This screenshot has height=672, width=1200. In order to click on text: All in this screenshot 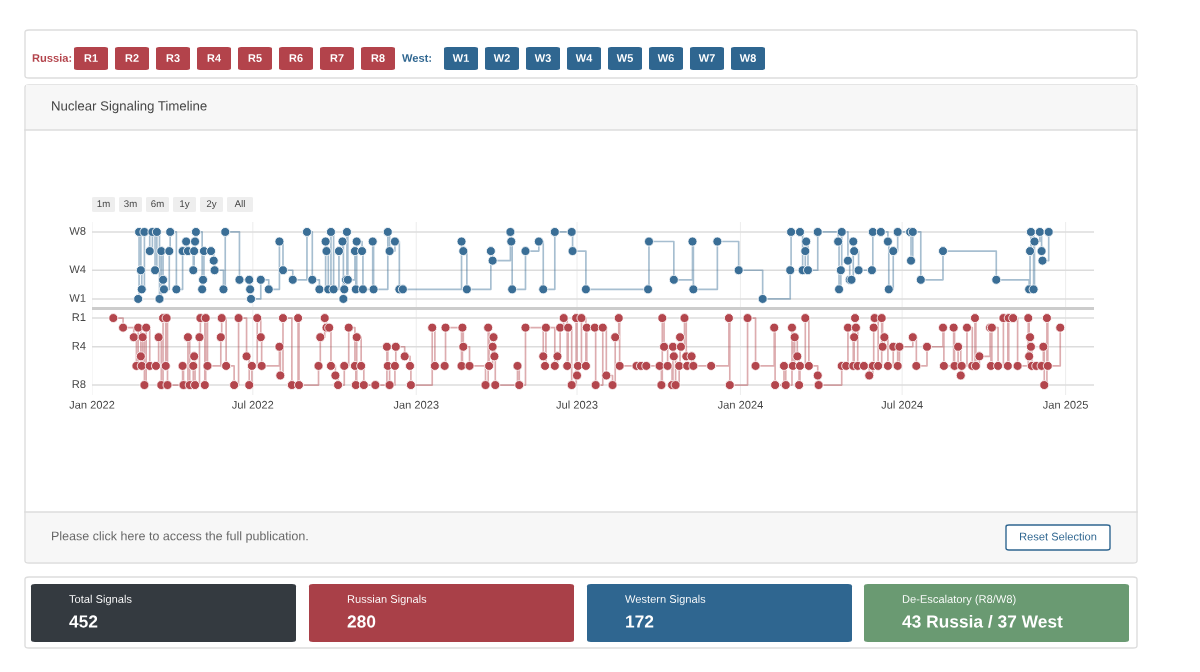, I will do `click(239, 203)`.